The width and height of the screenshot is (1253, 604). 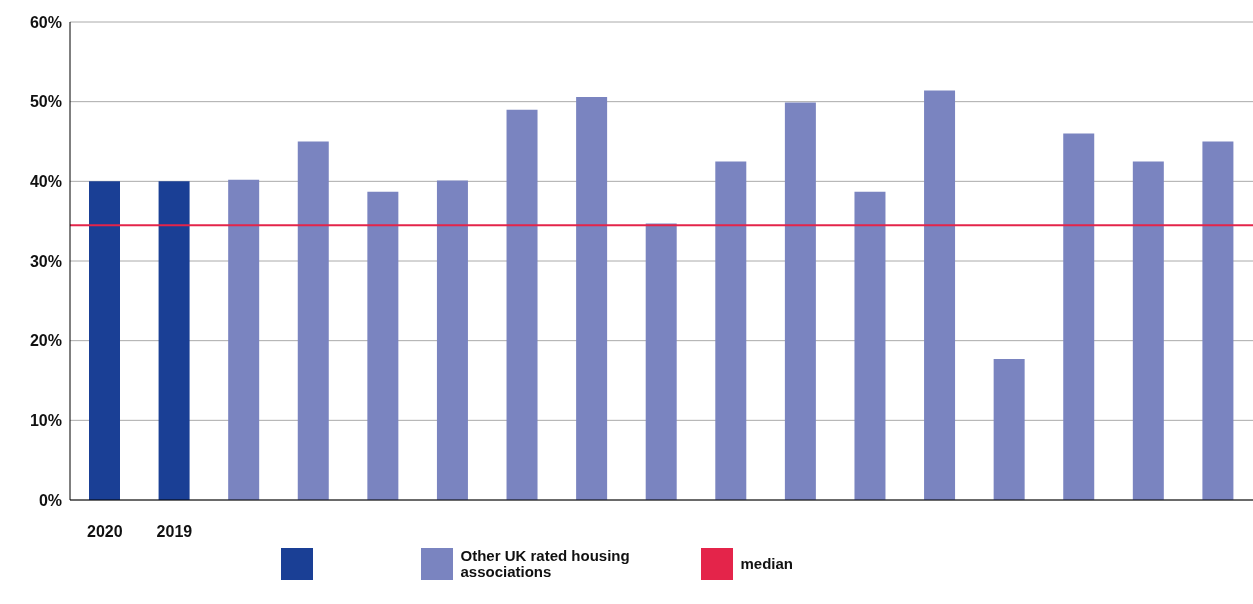 What do you see at coordinates (50, 500) in the screenshot?
I see `y-tick-label: 0%` at bounding box center [50, 500].